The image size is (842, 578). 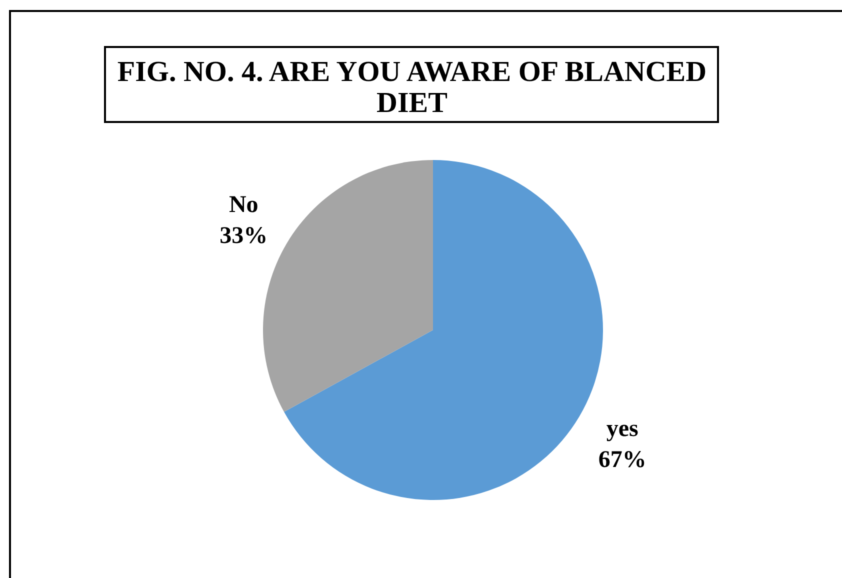 What do you see at coordinates (622, 459) in the screenshot?
I see `data-label: 67%` at bounding box center [622, 459].